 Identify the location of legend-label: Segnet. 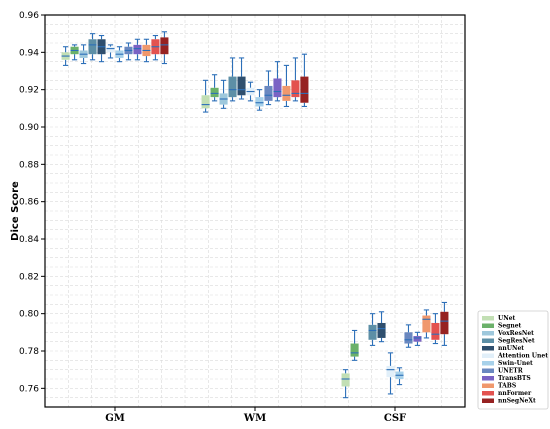
(510, 326).